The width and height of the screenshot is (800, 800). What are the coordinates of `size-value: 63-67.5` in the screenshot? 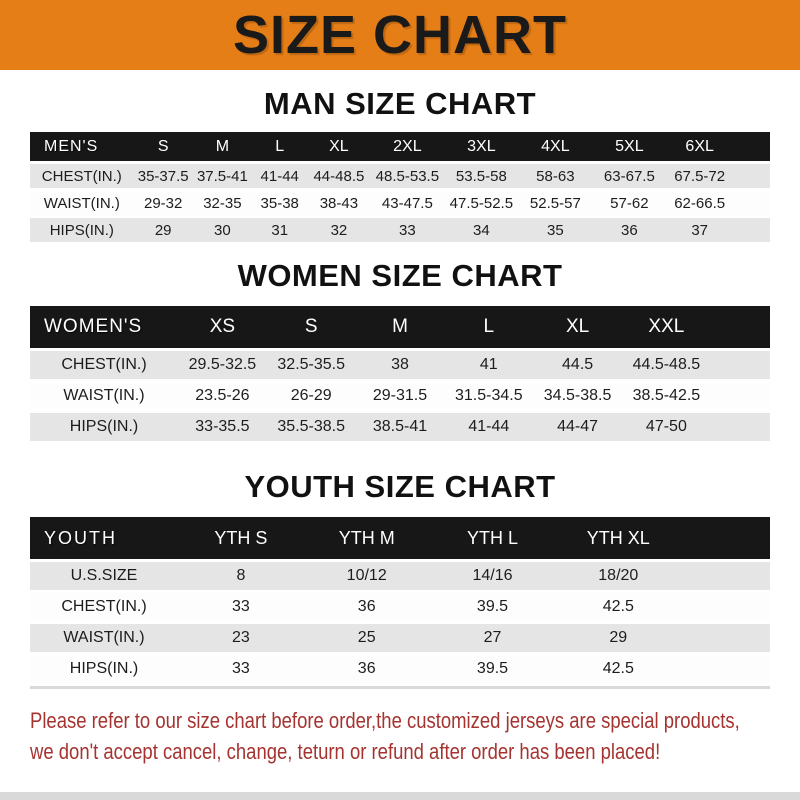 It's located at (629, 176).